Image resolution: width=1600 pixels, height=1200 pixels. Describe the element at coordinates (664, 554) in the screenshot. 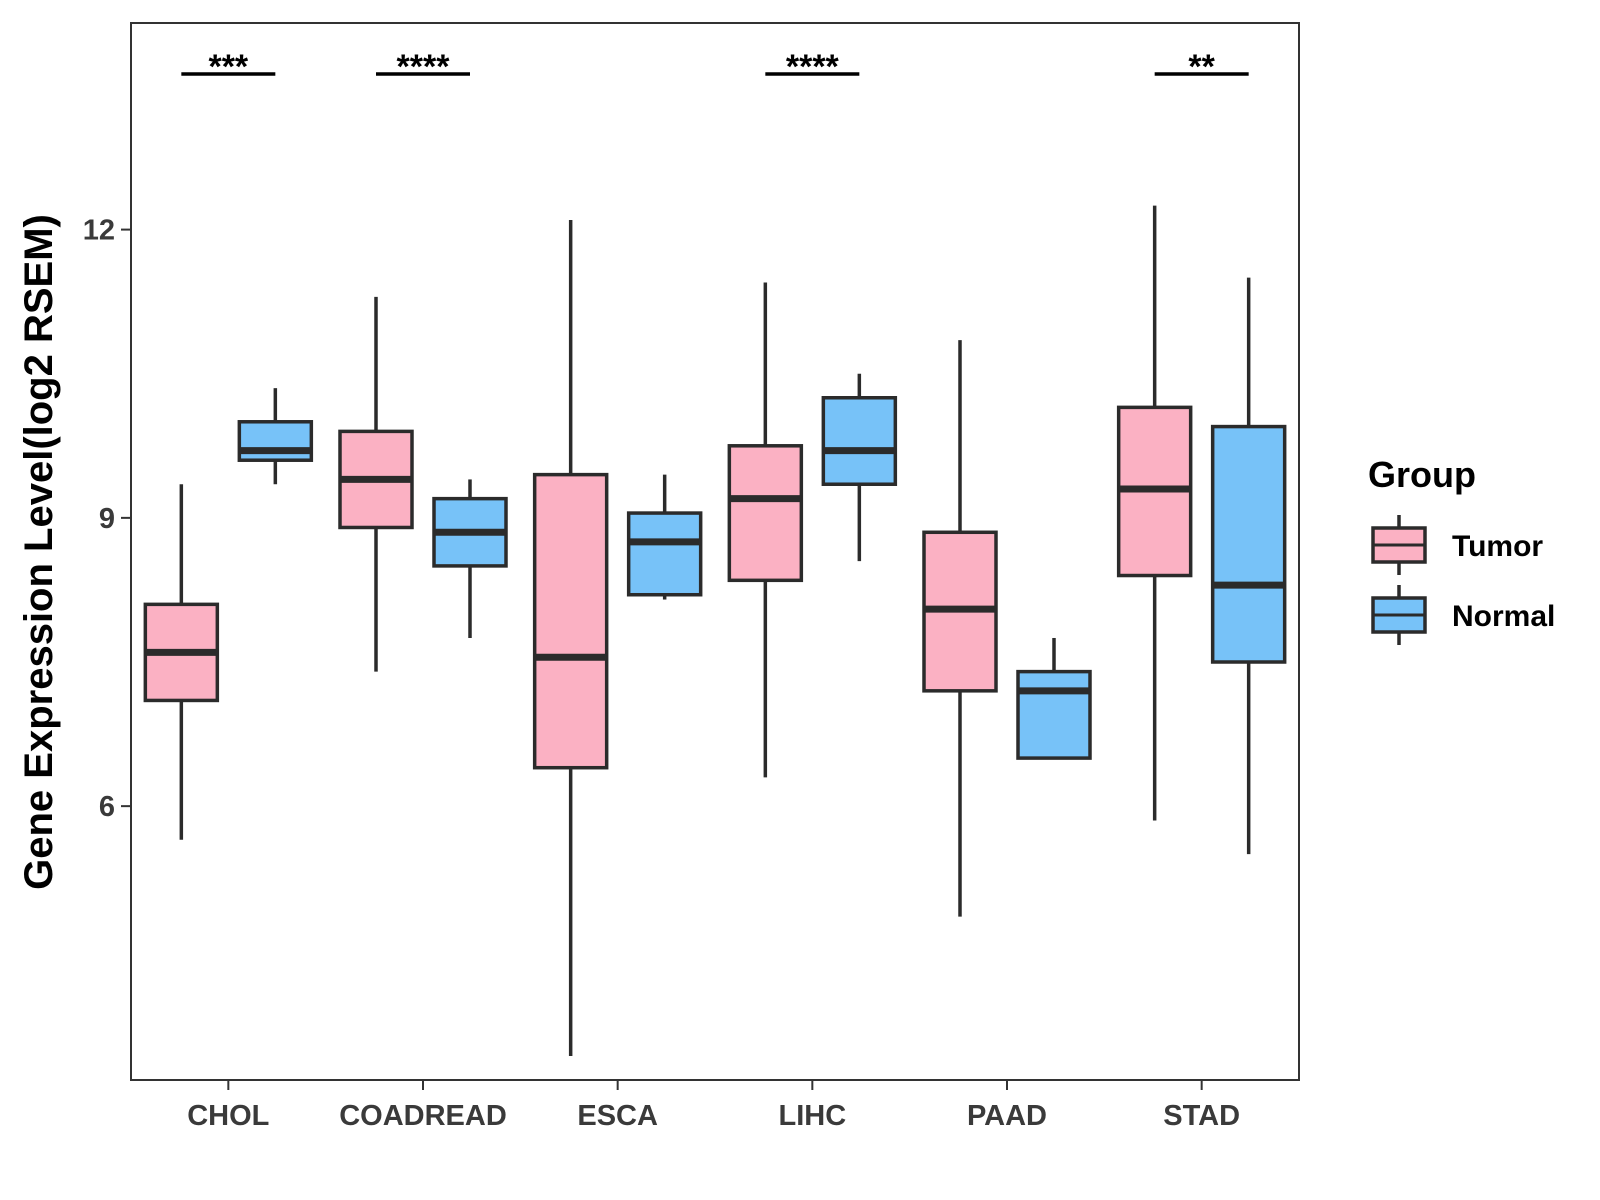

I see `box-esca-normal` at that location.